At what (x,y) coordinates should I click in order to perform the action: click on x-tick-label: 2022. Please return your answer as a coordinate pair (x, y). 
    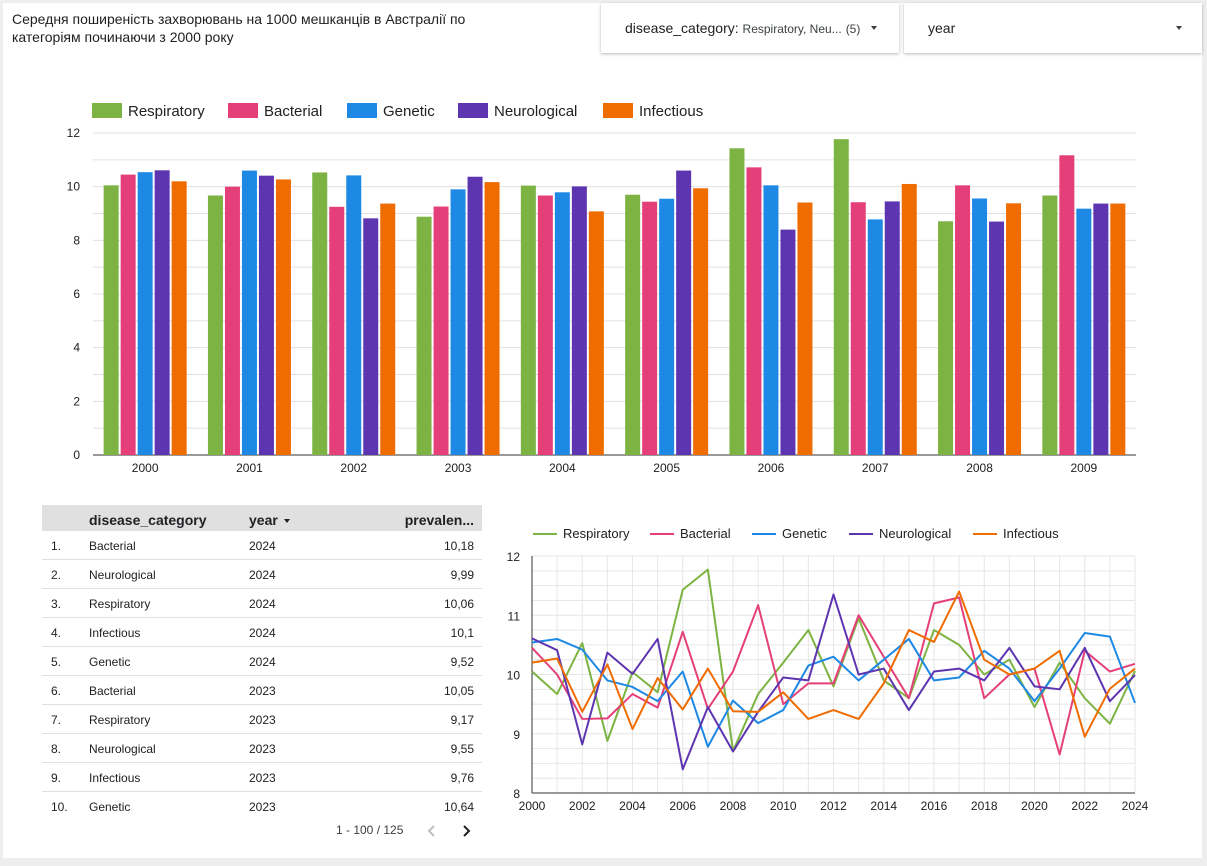
    Looking at the image, I should click on (1084, 806).